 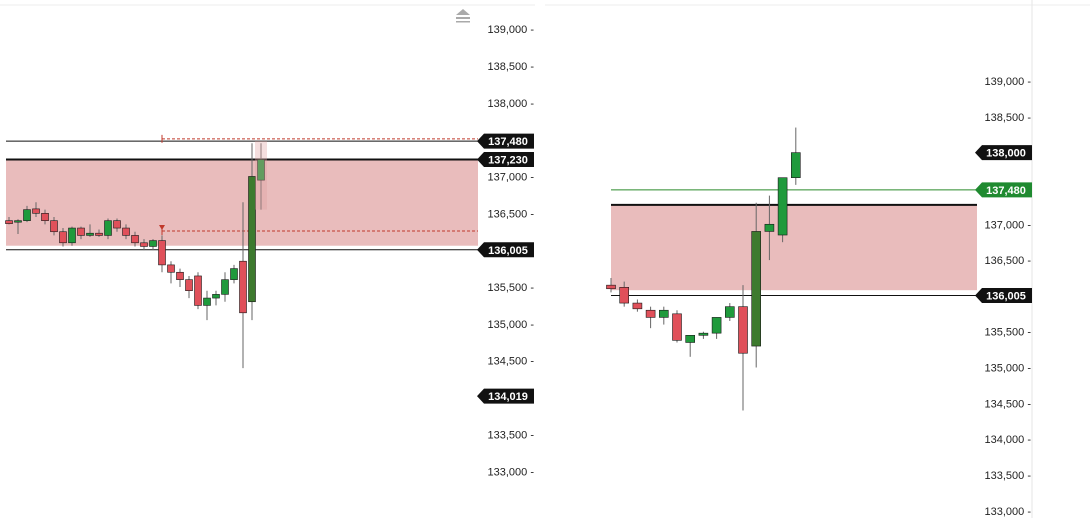 What do you see at coordinates (1003, 153) in the screenshot?
I see `price-badge: 138,000` at bounding box center [1003, 153].